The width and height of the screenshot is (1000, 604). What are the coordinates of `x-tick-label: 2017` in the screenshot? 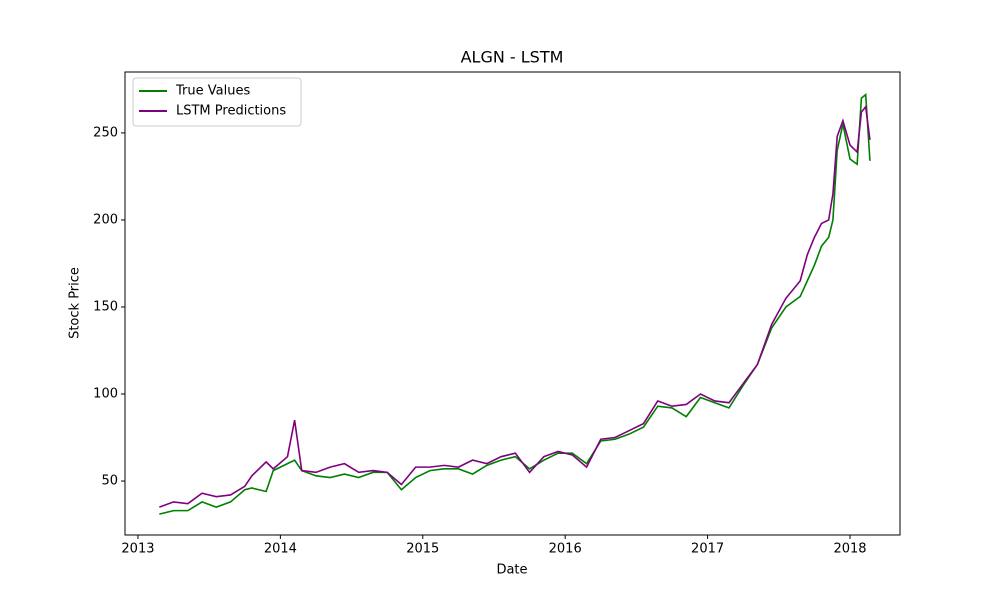 It's located at (707, 549).